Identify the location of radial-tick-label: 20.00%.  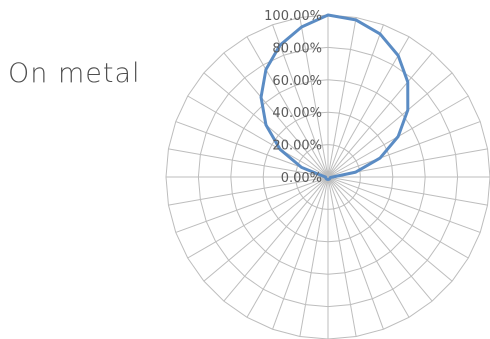
(297, 146).